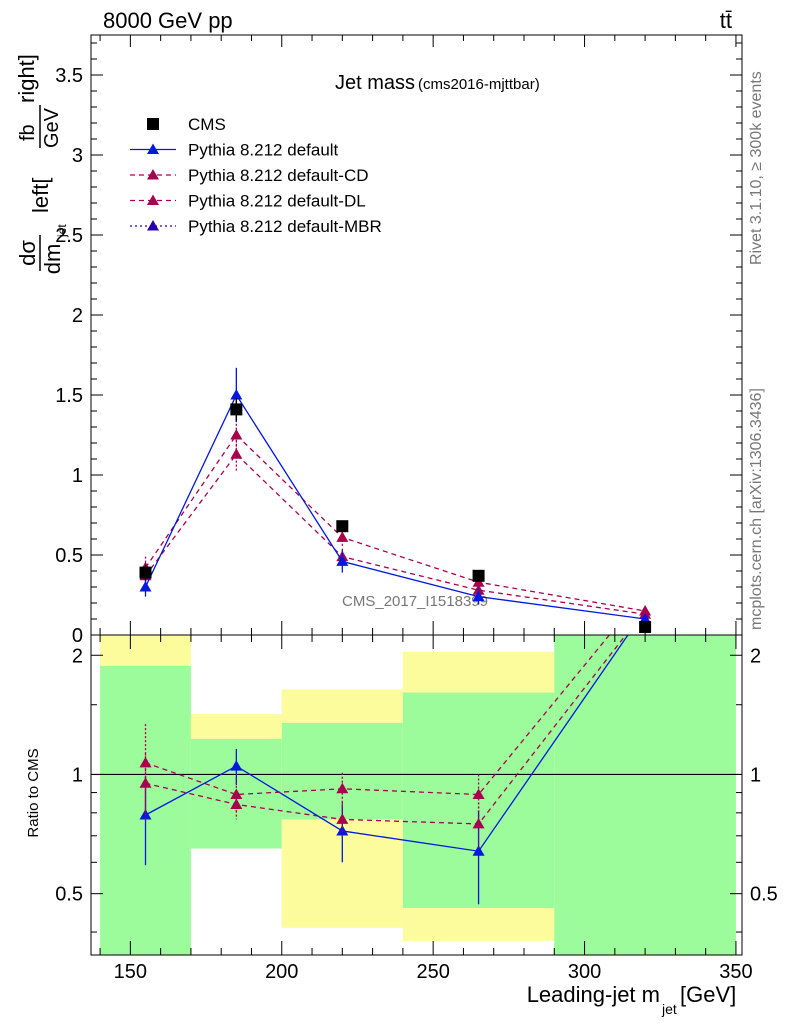 The height and width of the screenshot is (1024, 786). What do you see at coordinates (726, 20) in the screenshot?
I see `header-process-label: tt̄` at bounding box center [726, 20].